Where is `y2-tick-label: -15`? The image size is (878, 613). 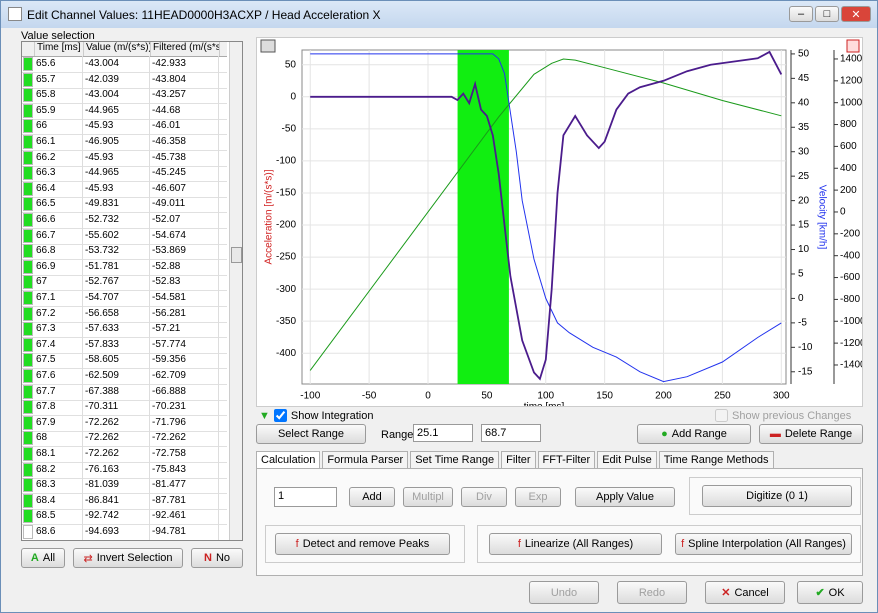 y2-tick-label: -15 is located at coordinates (805, 371).